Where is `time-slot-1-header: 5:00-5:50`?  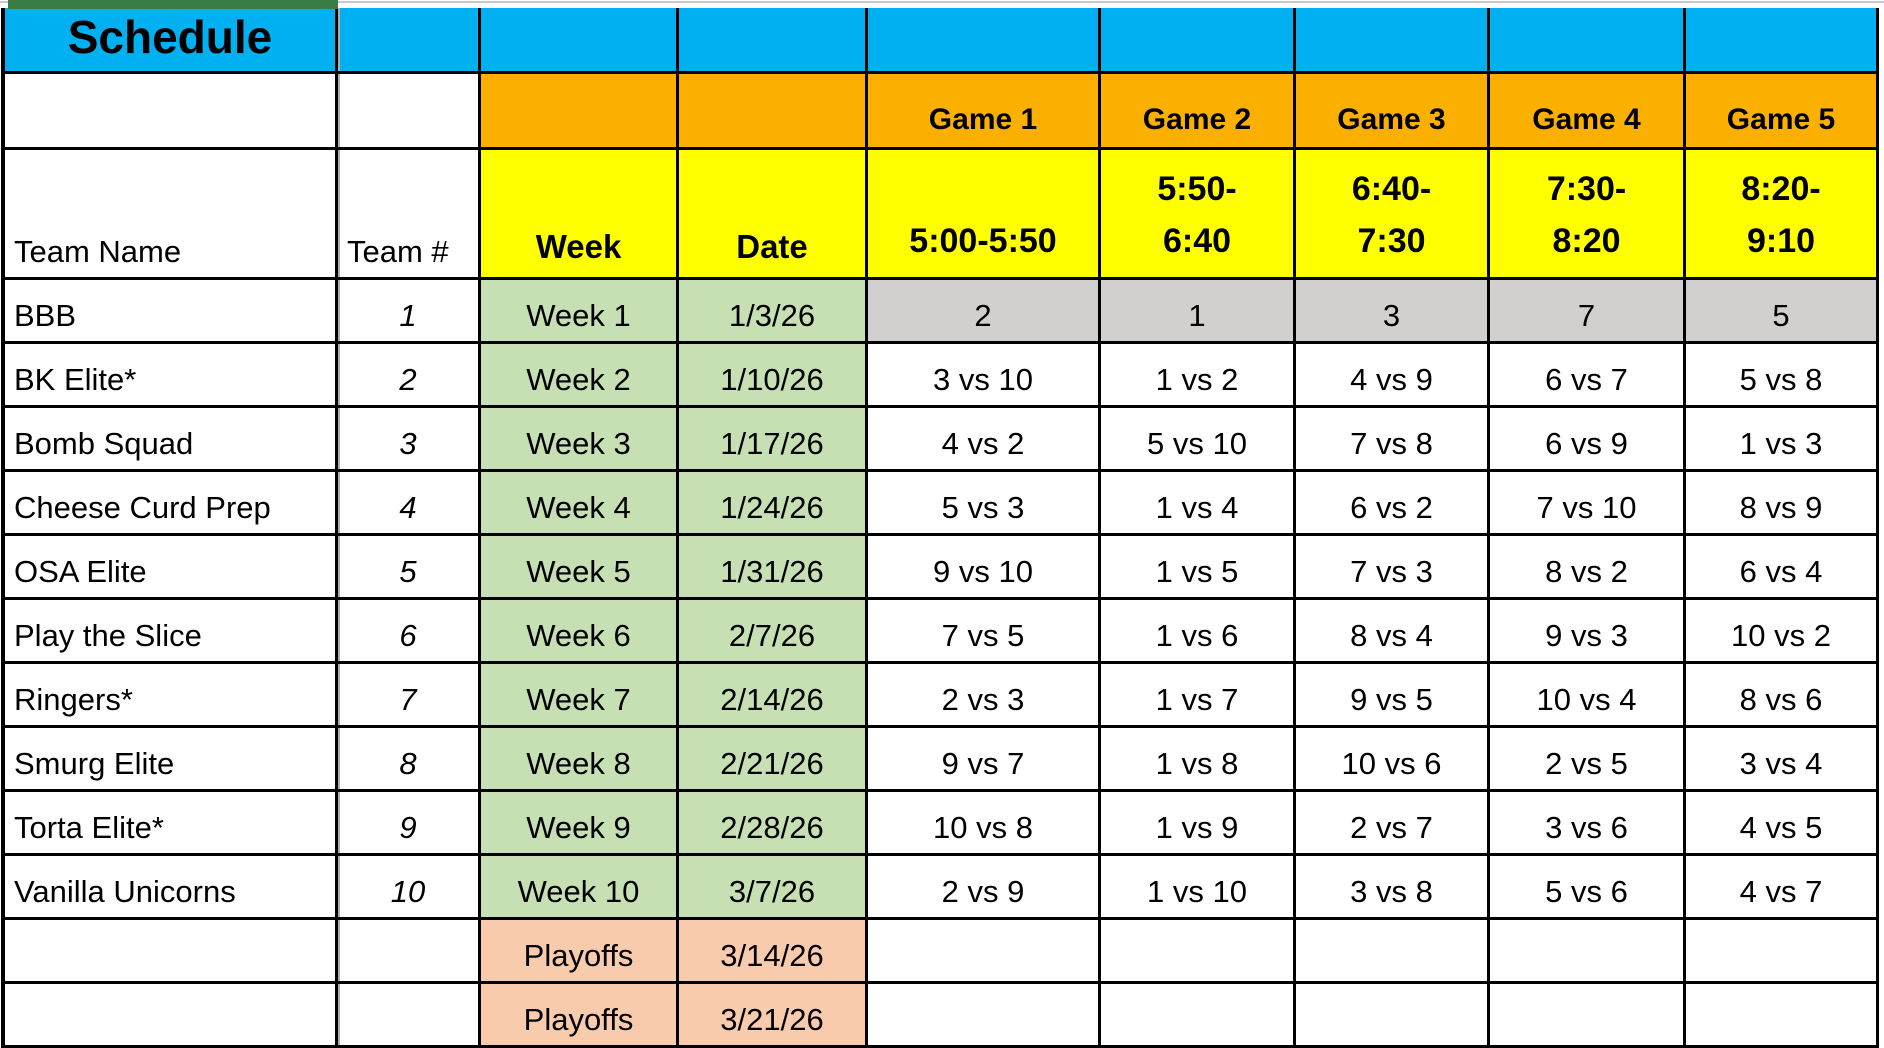 time-slot-1-header: 5:00-5:50 is located at coordinates (984, 215).